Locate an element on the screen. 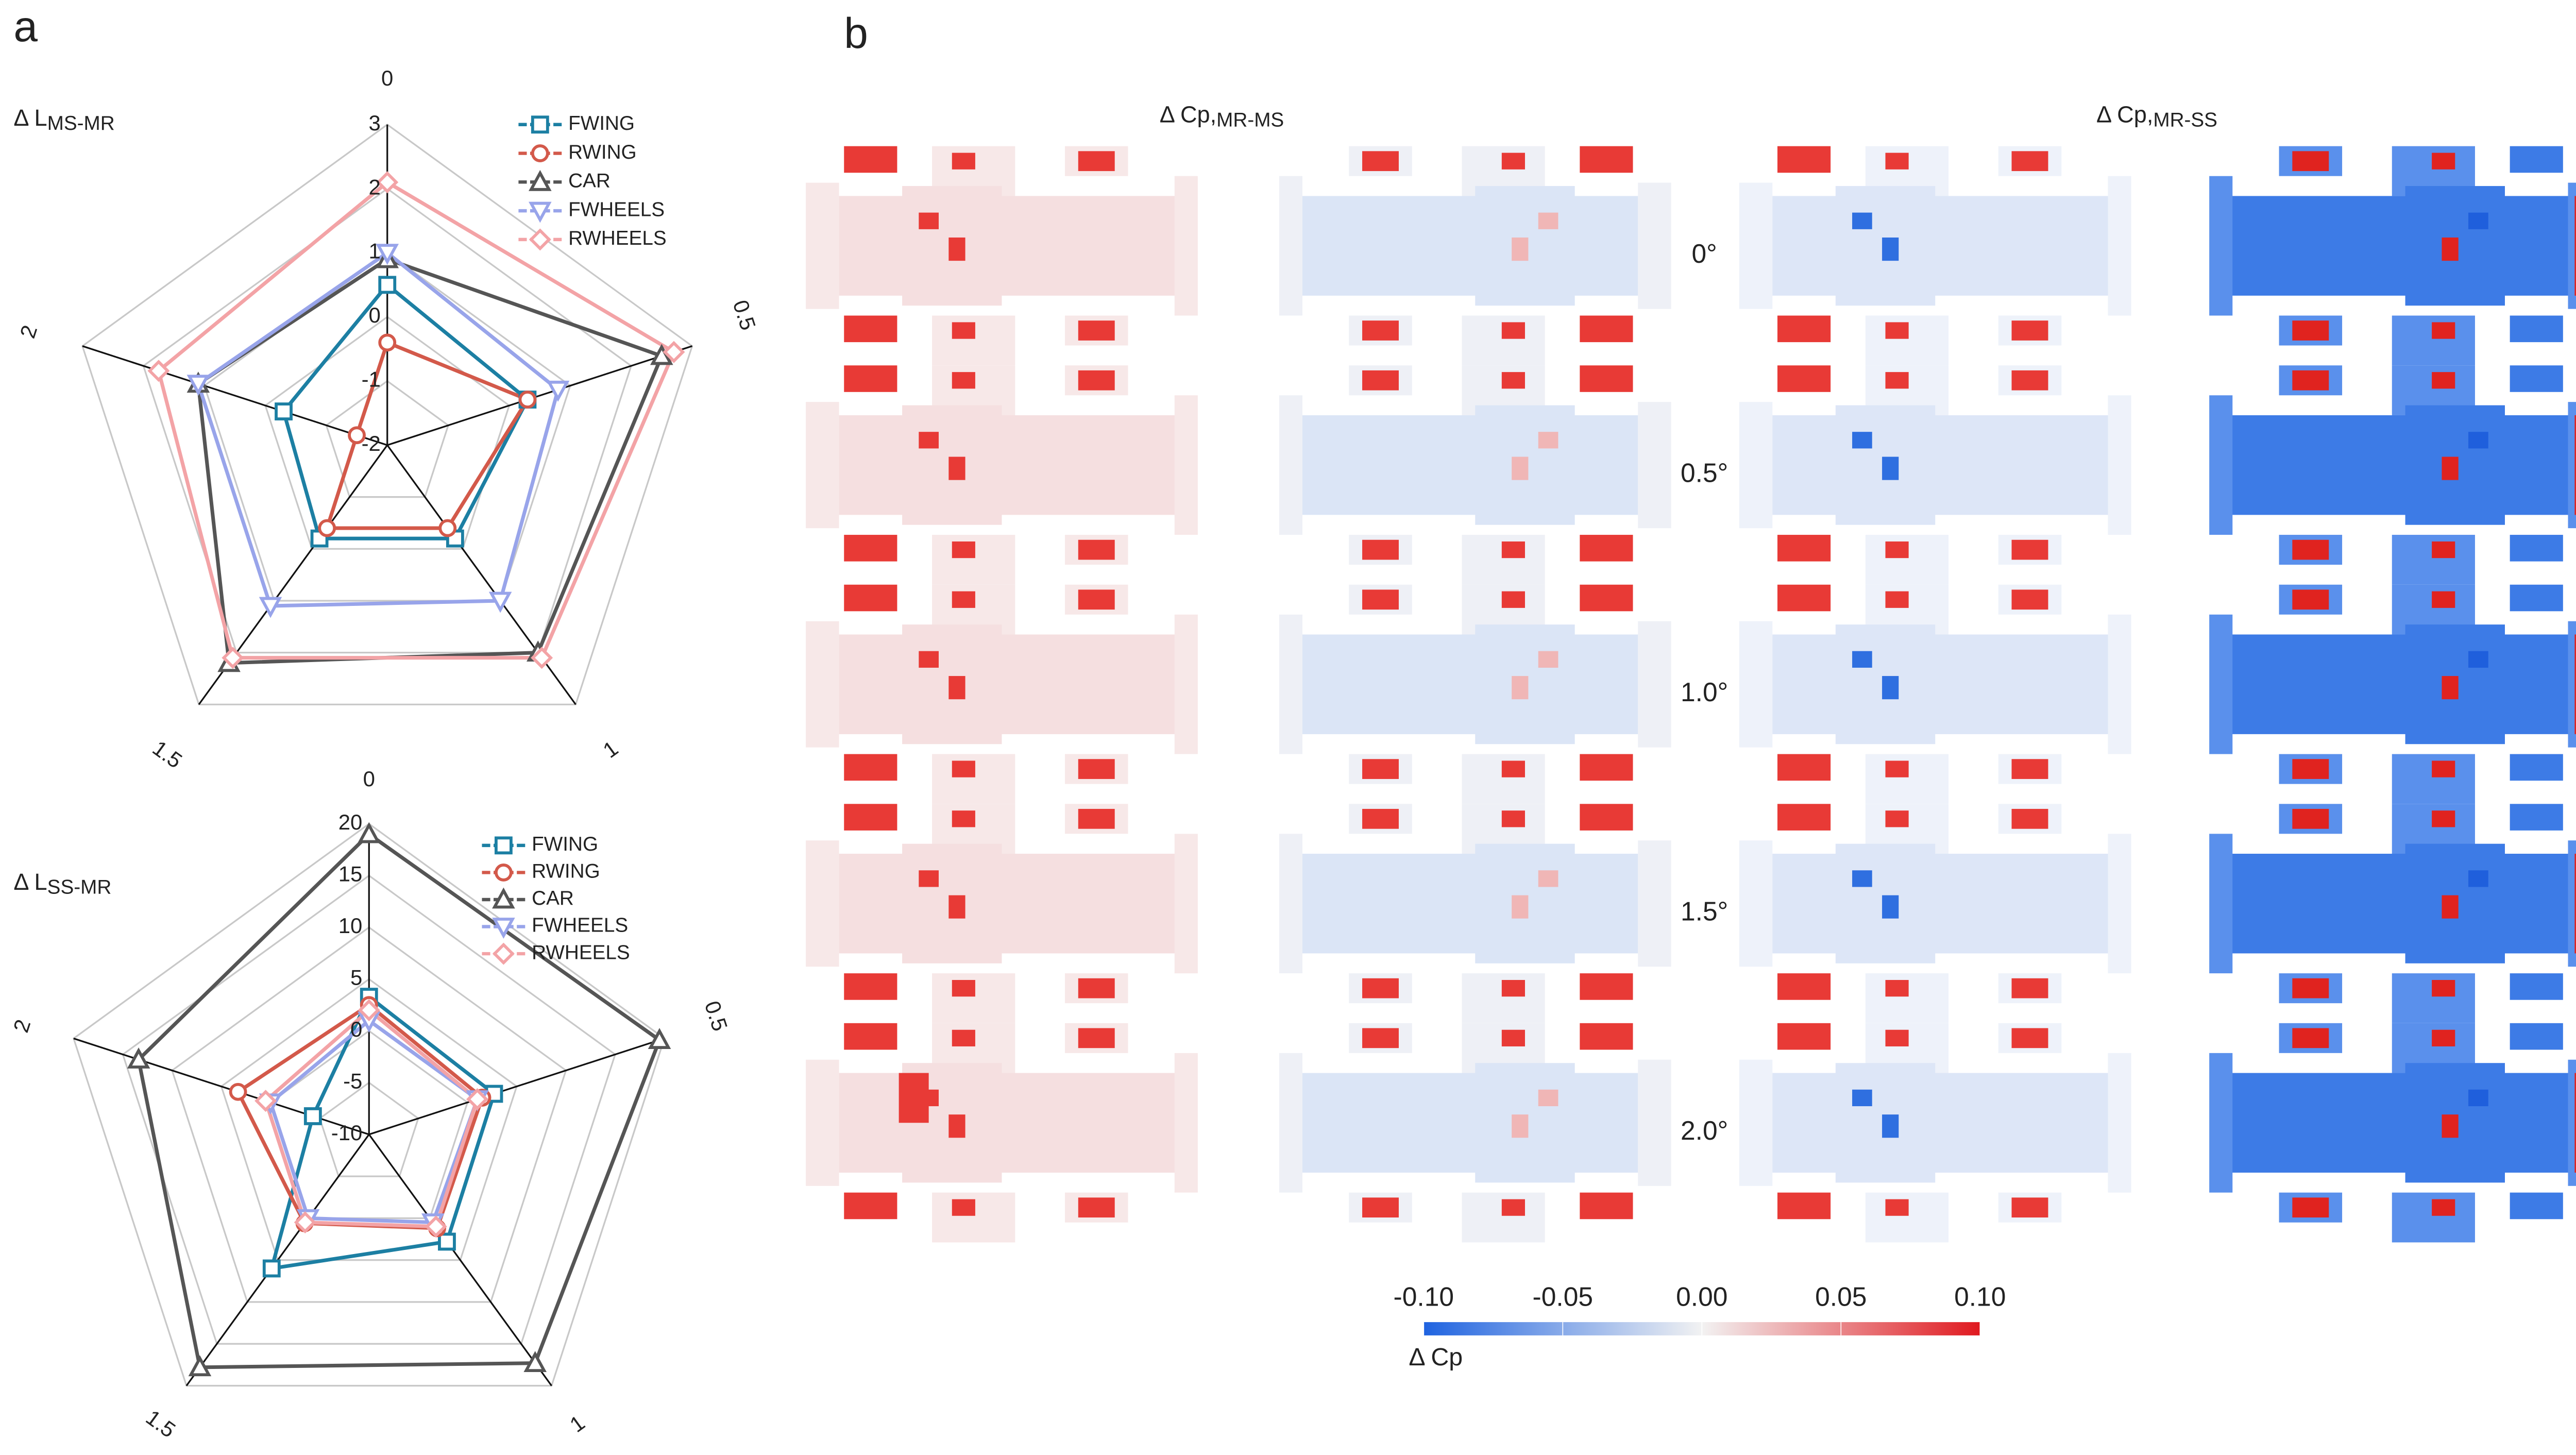 The height and width of the screenshot is (1455, 2576). column-header: Δ Cp,MR-MS is located at coordinates (1222, 116).